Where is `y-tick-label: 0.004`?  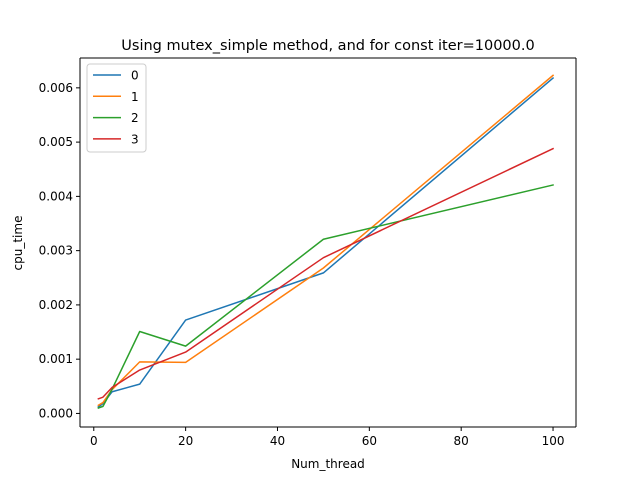
y-tick-label: 0.004 is located at coordinates (56, 196).